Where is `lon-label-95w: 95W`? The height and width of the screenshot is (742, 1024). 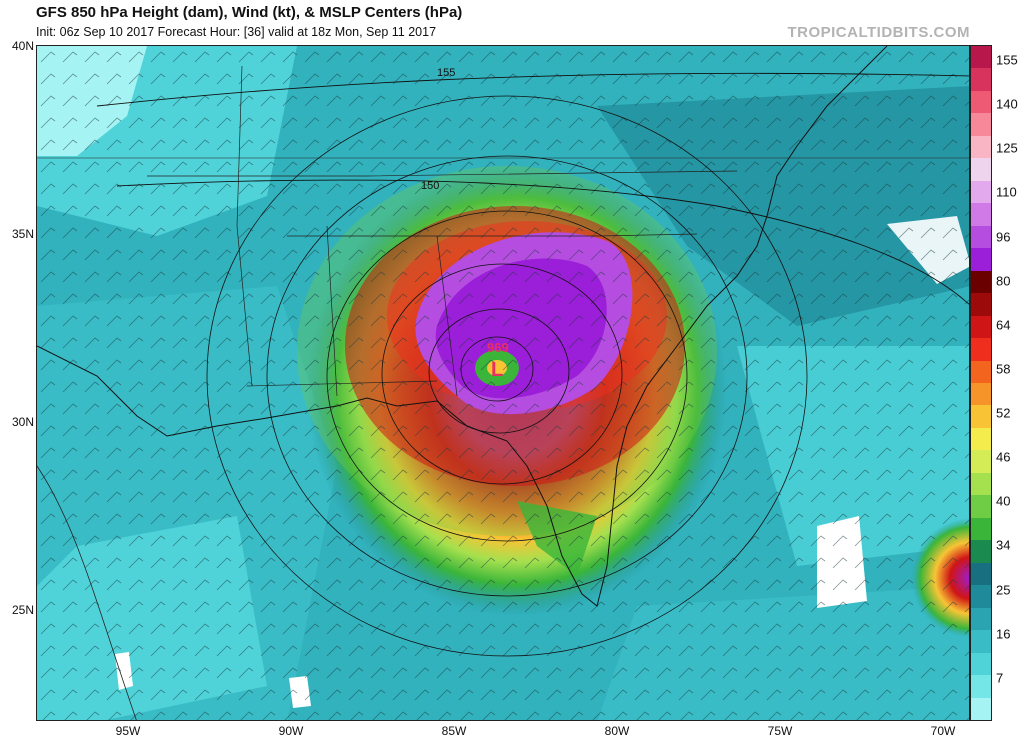 lon-label-95w: 95W is located at coordinates (128, 731).